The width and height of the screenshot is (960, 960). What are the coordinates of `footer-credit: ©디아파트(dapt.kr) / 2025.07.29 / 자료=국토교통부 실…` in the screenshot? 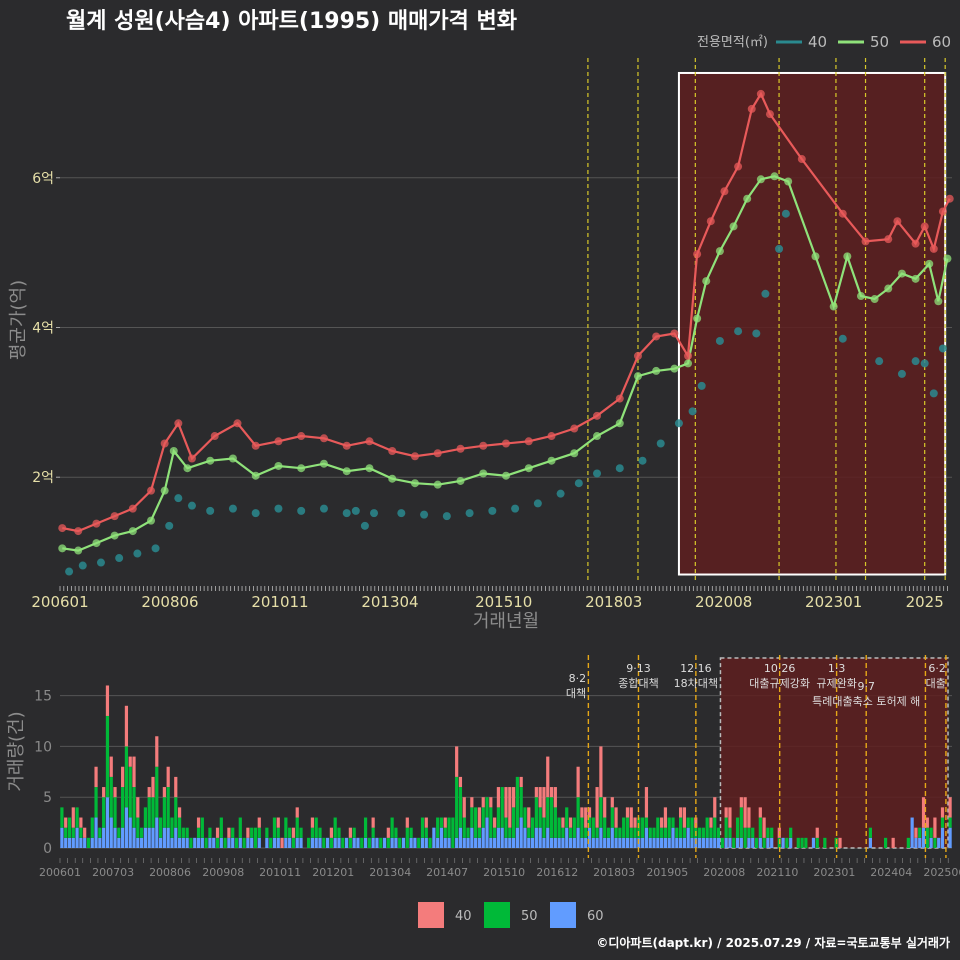 It's located at (773, 942).